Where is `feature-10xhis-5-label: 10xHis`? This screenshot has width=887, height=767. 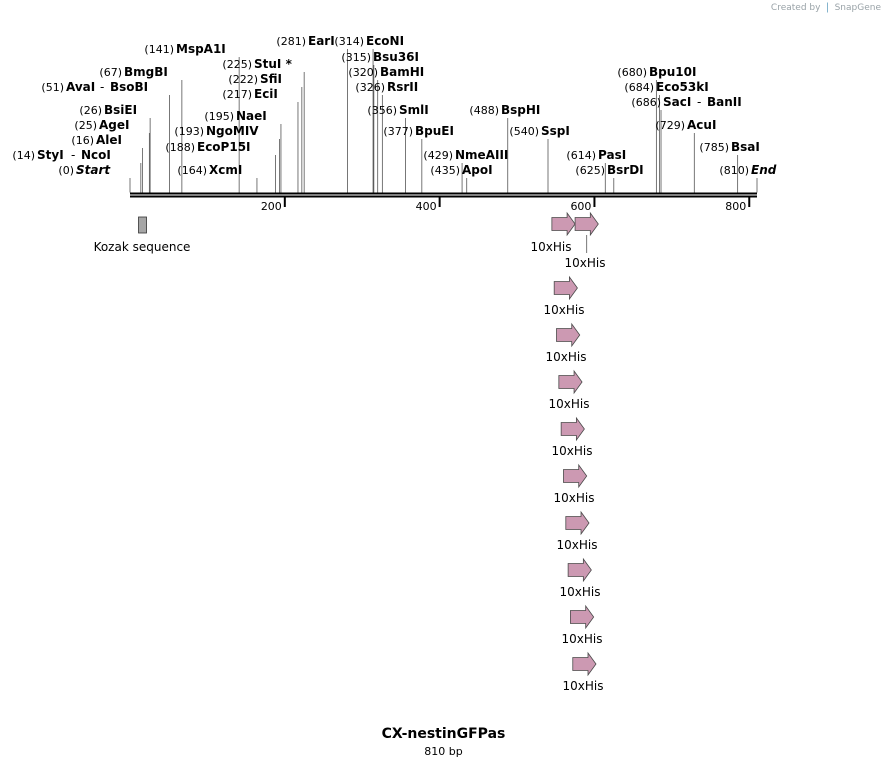
feature-10xhis-5-label: 10xHis is located at coordinates (569, 404).